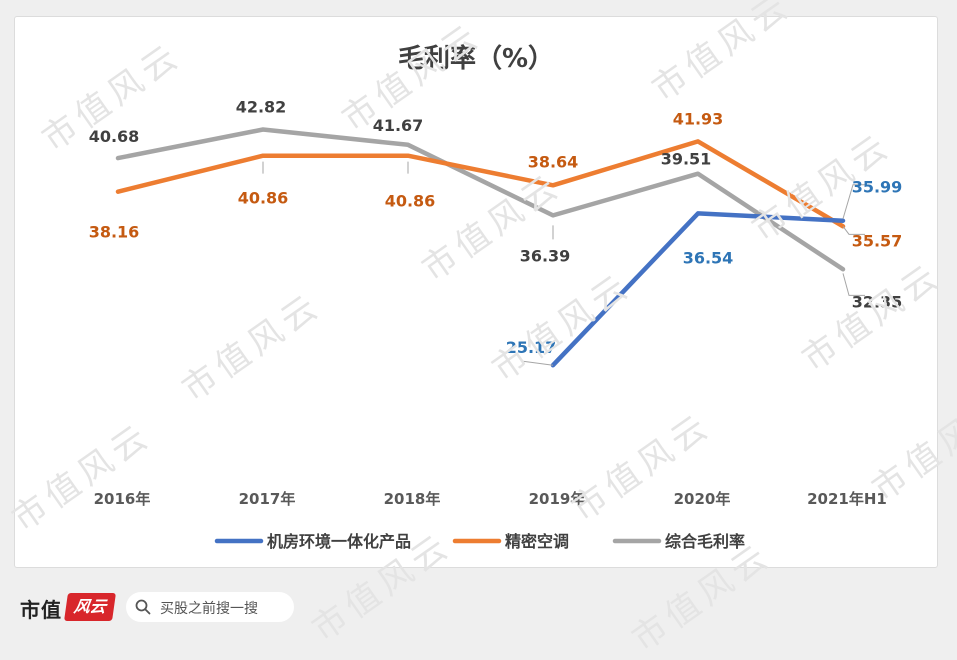 This screenshot has width=957, height=660. Describe the element at coordinates (490, 499) in the screenshot. I see `x-axis-tick-labels: 2016年 2017年 2018年 2019年 2020年 2021年H1` at that location.